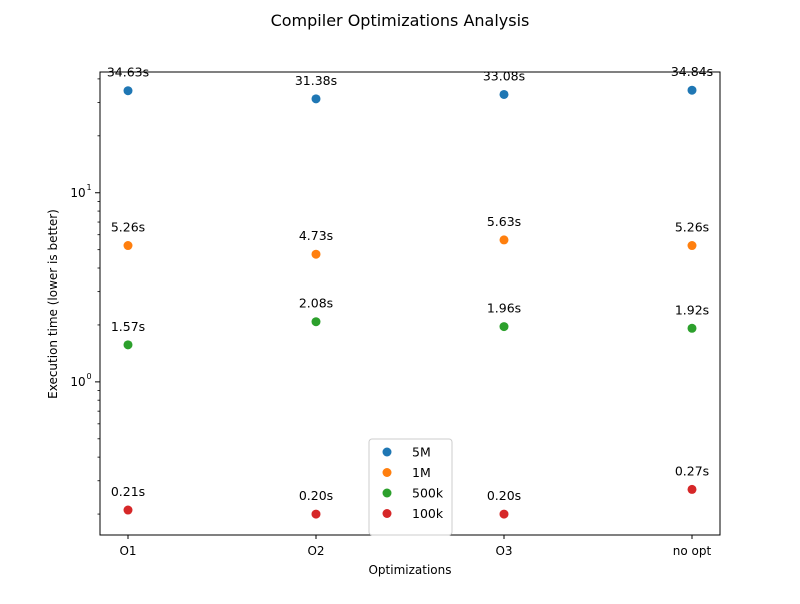 This screenshot has width=800, height=604. What do you see at coordinates (128, 491) in the screenshot?
I see `data-label: 0.21s` at bounding box center [128, 491].